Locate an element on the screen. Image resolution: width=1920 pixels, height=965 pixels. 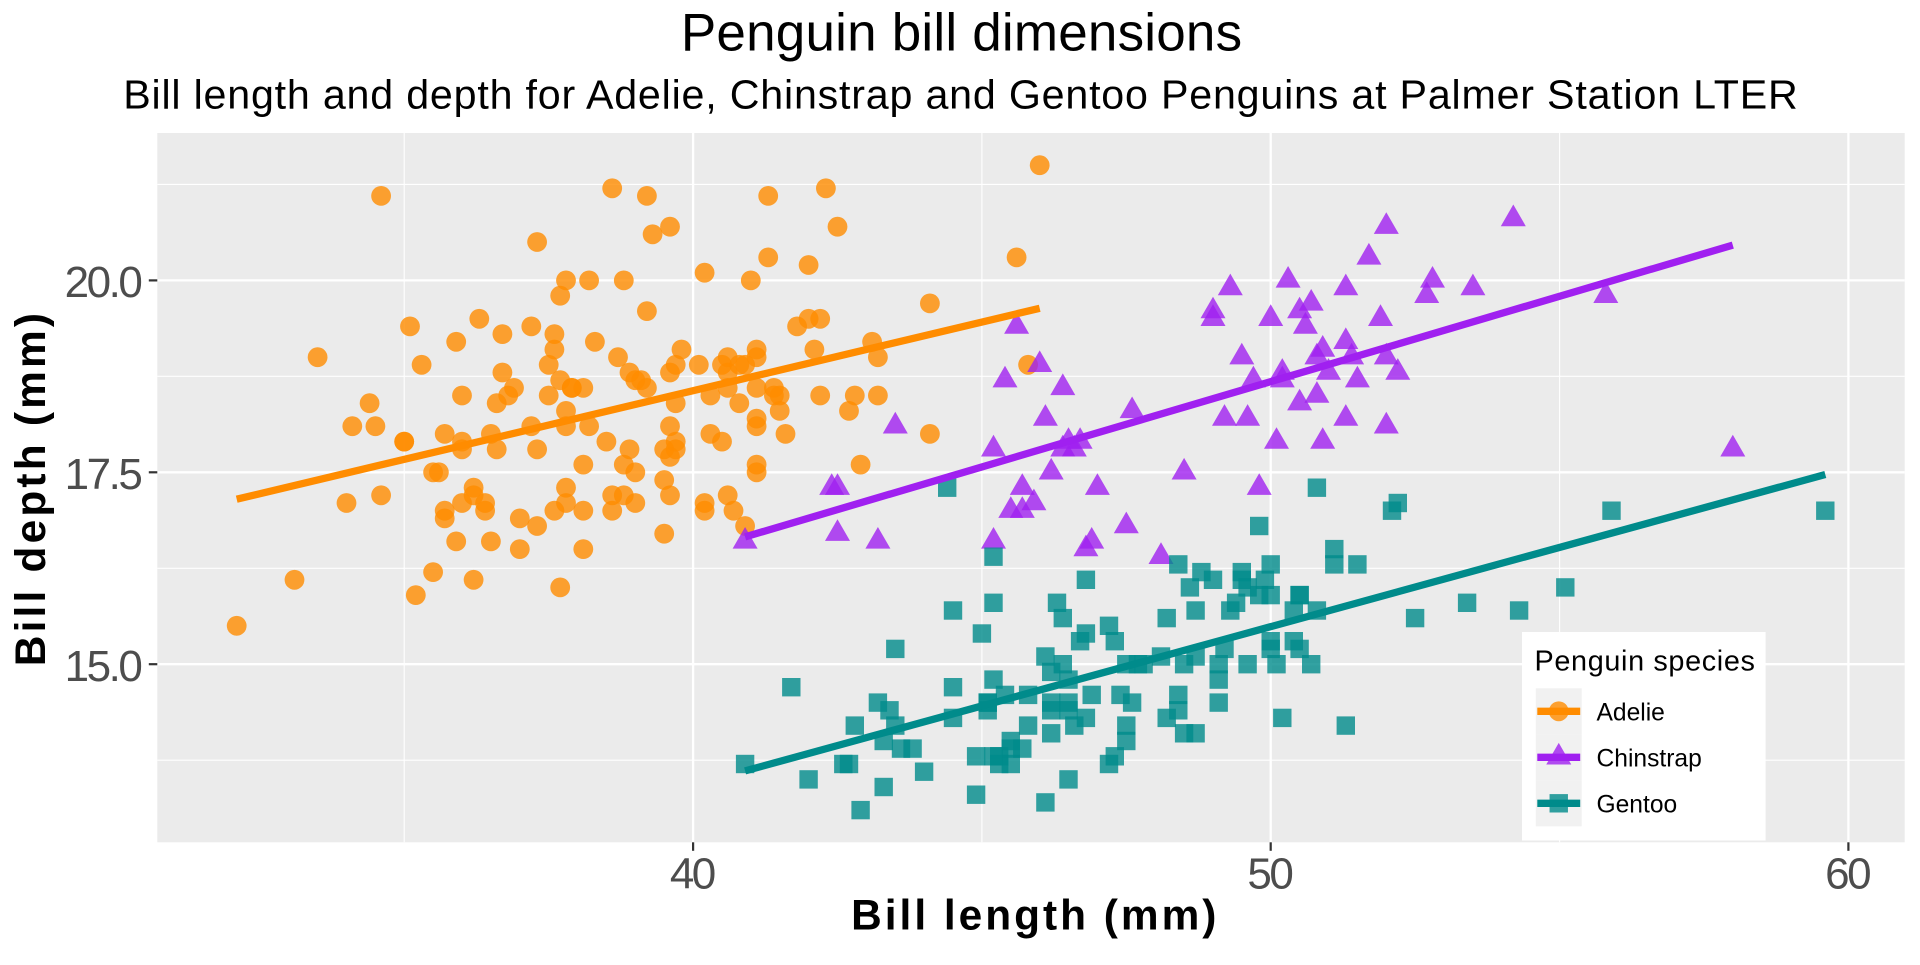
svg-text: 60 is located at coordinates (1847, 874).